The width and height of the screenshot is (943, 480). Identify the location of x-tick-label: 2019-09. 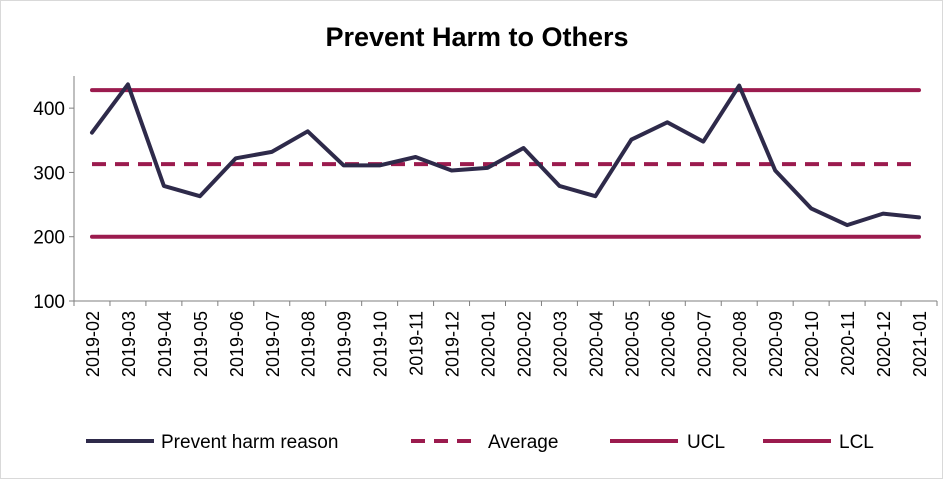
(345, 344).